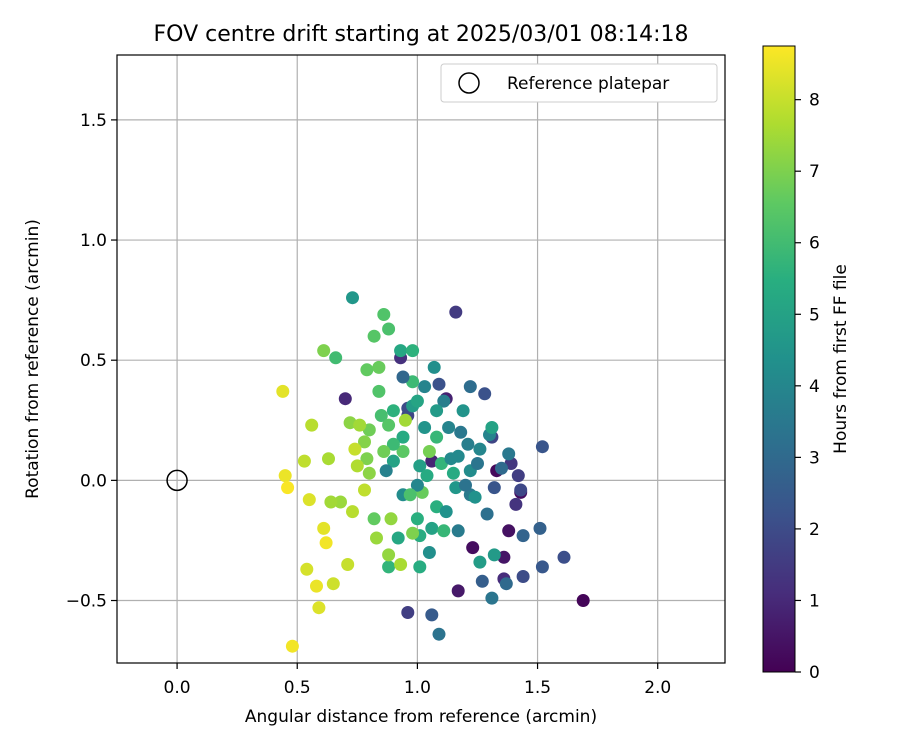 This screenshot has height=750, width=900. Describe the element at coordinates (657, 688) in the screenshot. I see `x-tick-label: 2.0` at that location.